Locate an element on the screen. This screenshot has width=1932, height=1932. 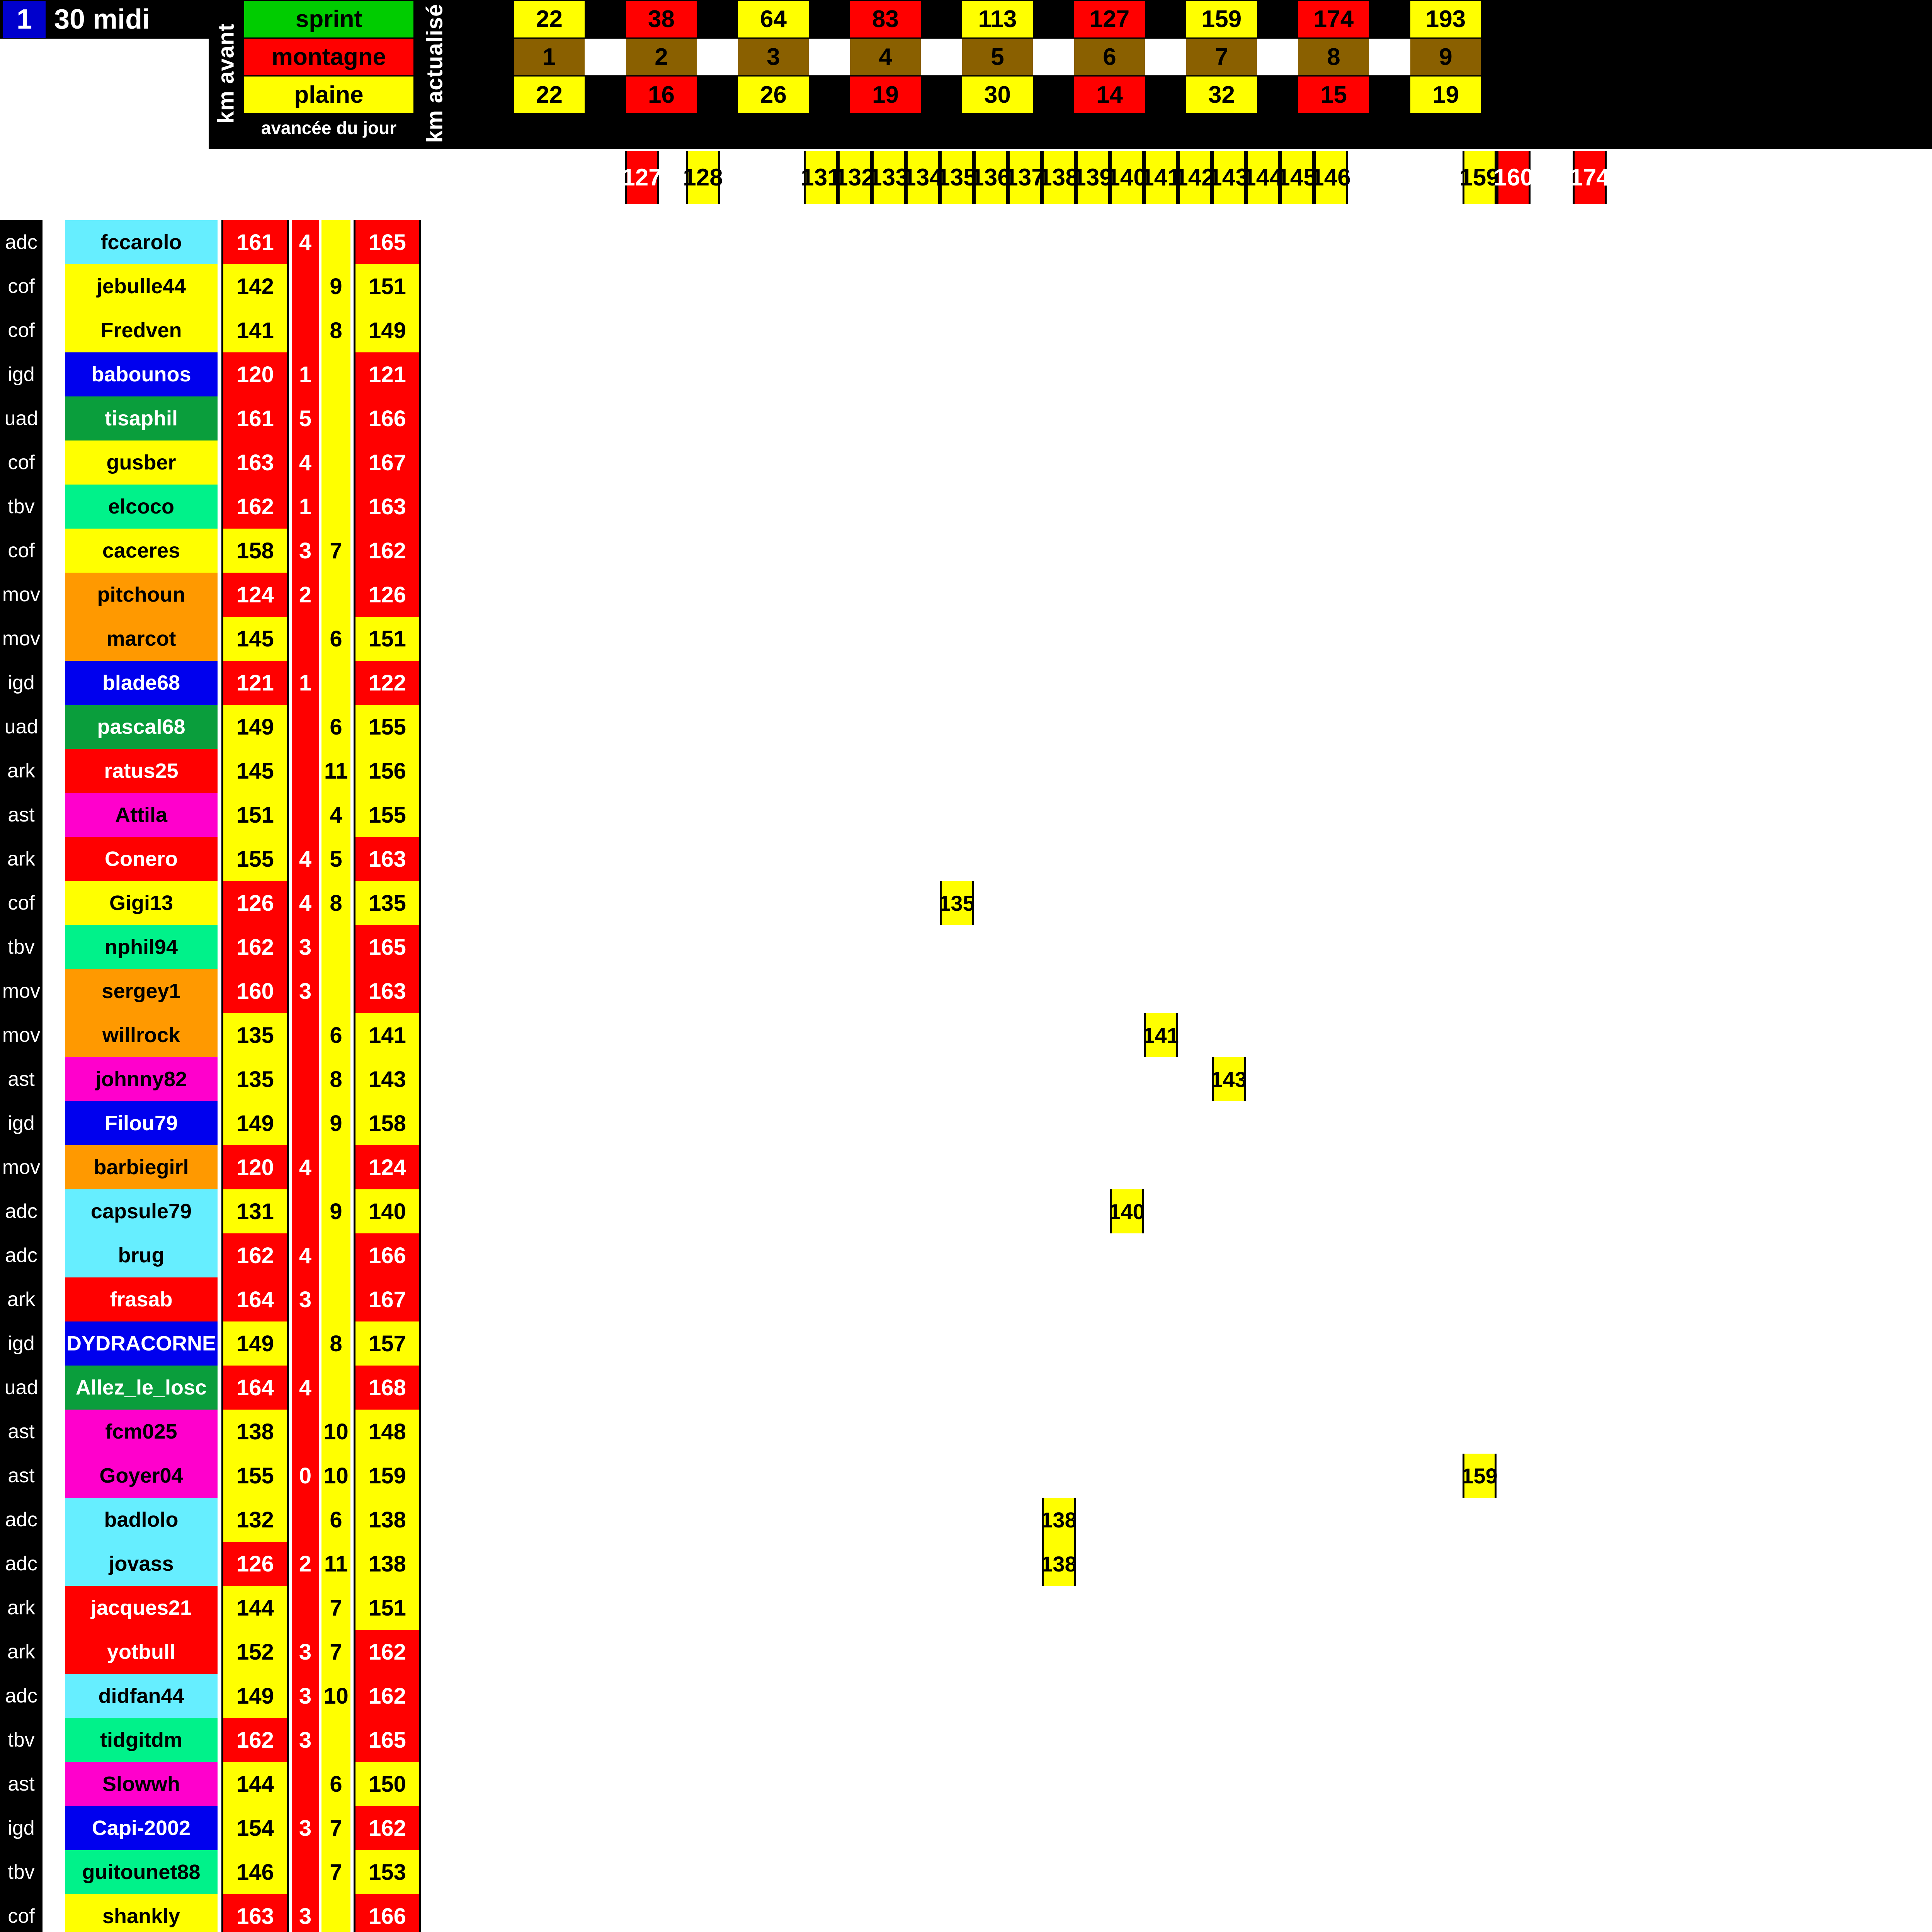
avancee-du-jour-label: avancée du jour is located at coordinates (329, 128).